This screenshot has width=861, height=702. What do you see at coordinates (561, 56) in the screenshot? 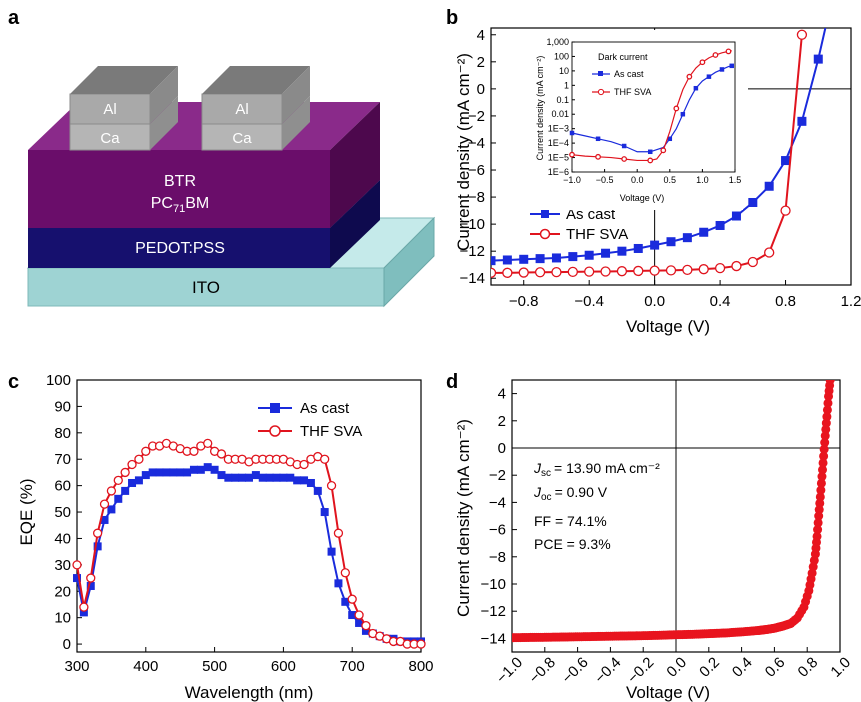
I see `inset-ytick-label: 100` at bounding box center [561, 56].